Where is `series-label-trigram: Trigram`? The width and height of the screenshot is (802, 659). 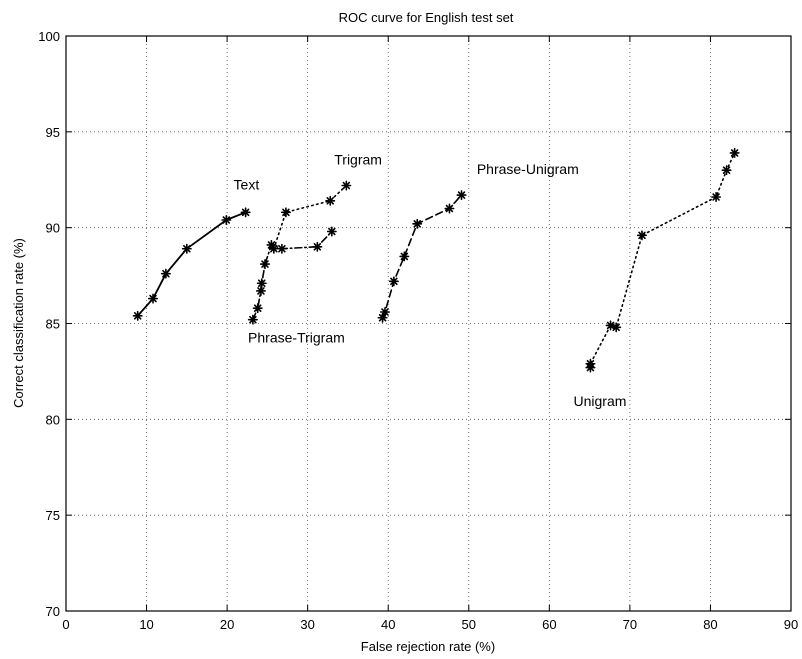
series-label-trigram: Trigram is located at coordinates (358, 159).